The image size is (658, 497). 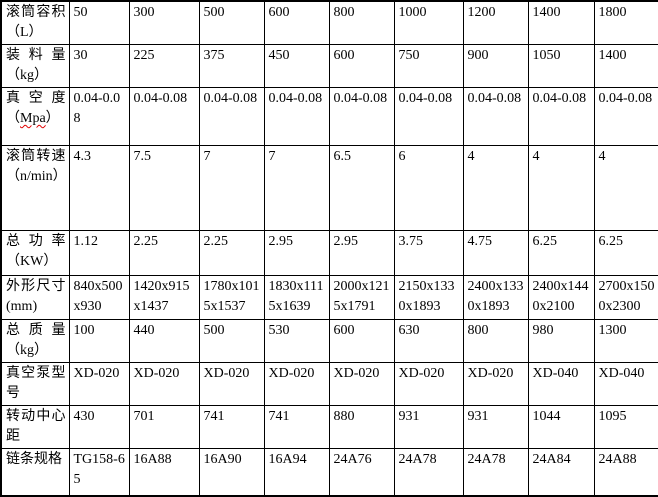 I want to click on table-cell: 3.75, so click(x=428, y=253).